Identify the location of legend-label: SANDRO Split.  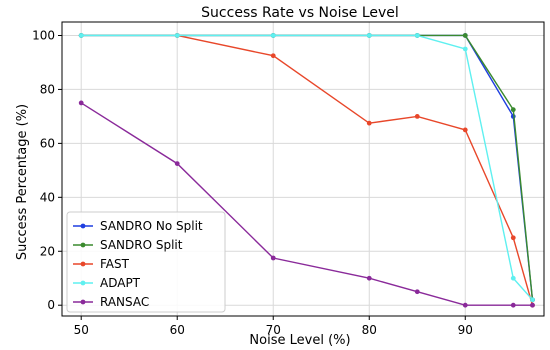
(141, 245).